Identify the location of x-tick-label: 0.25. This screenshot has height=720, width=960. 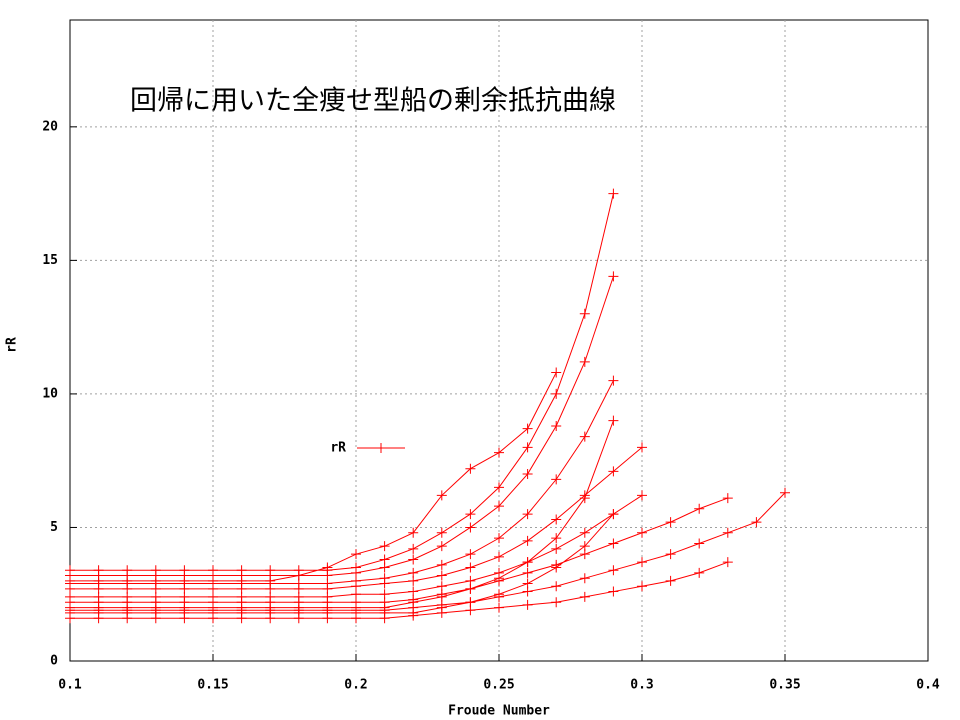
(498, 685).